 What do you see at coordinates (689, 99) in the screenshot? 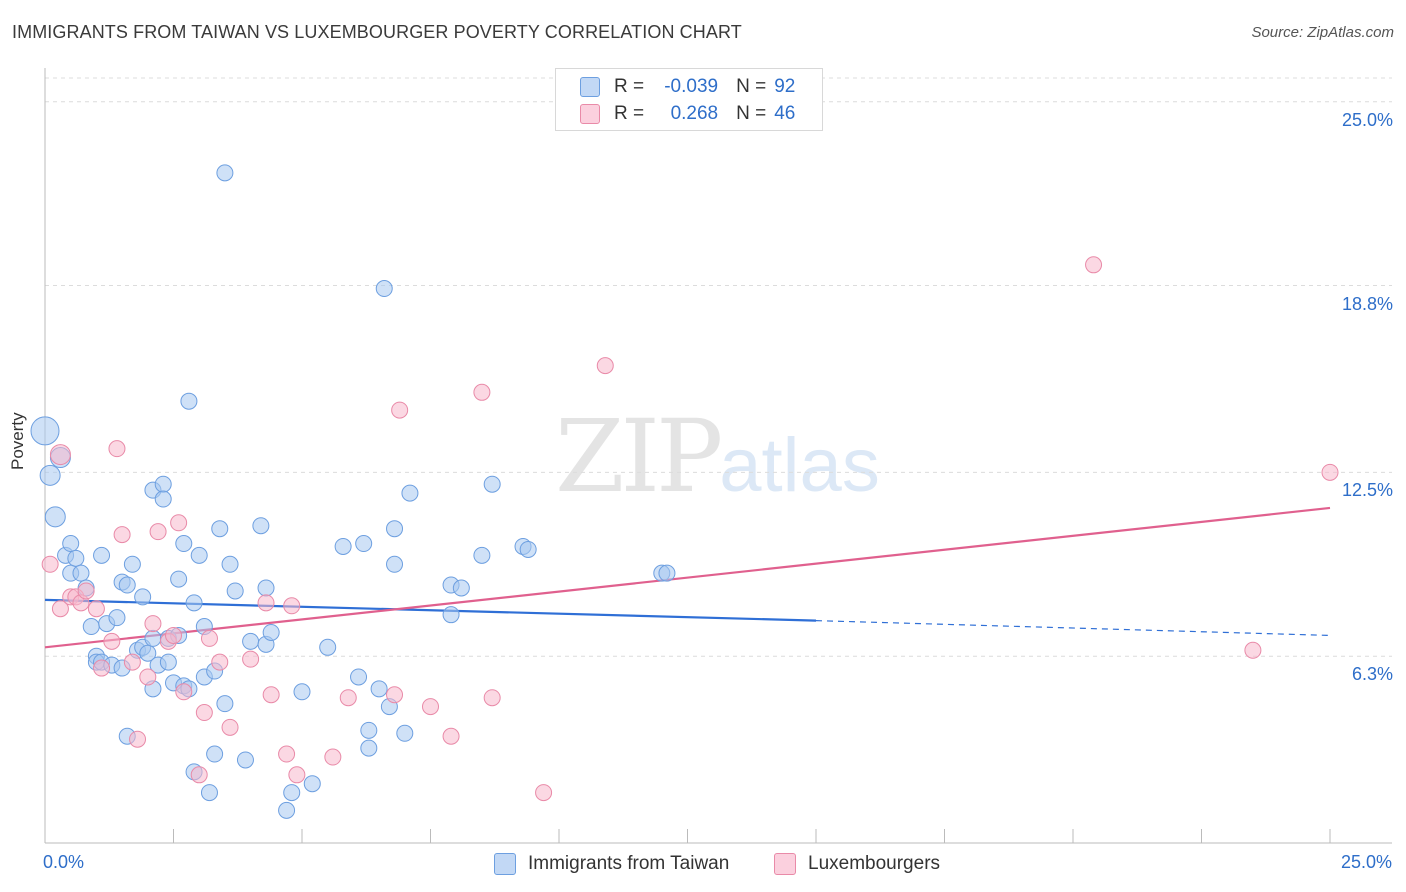
I see `stats-legend: R = -0.039 N = 92 R = 0.268 N = 46` at bounding box center [689, 99].